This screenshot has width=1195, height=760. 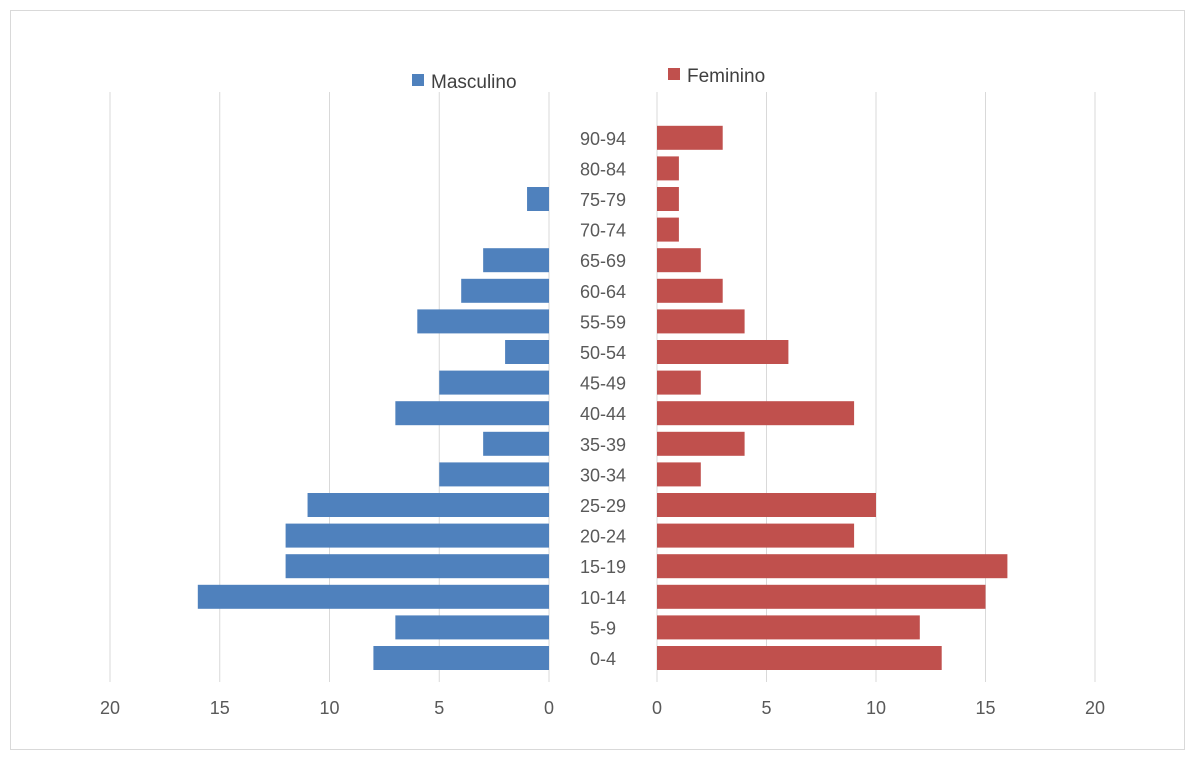 I want to click on category-label-65-69: 65-69, so click(x=603, y=261).